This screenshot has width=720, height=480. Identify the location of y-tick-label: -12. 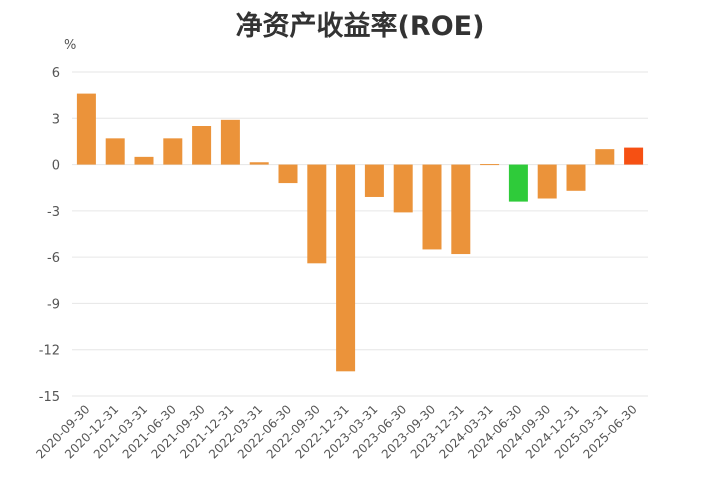
(49, 351).